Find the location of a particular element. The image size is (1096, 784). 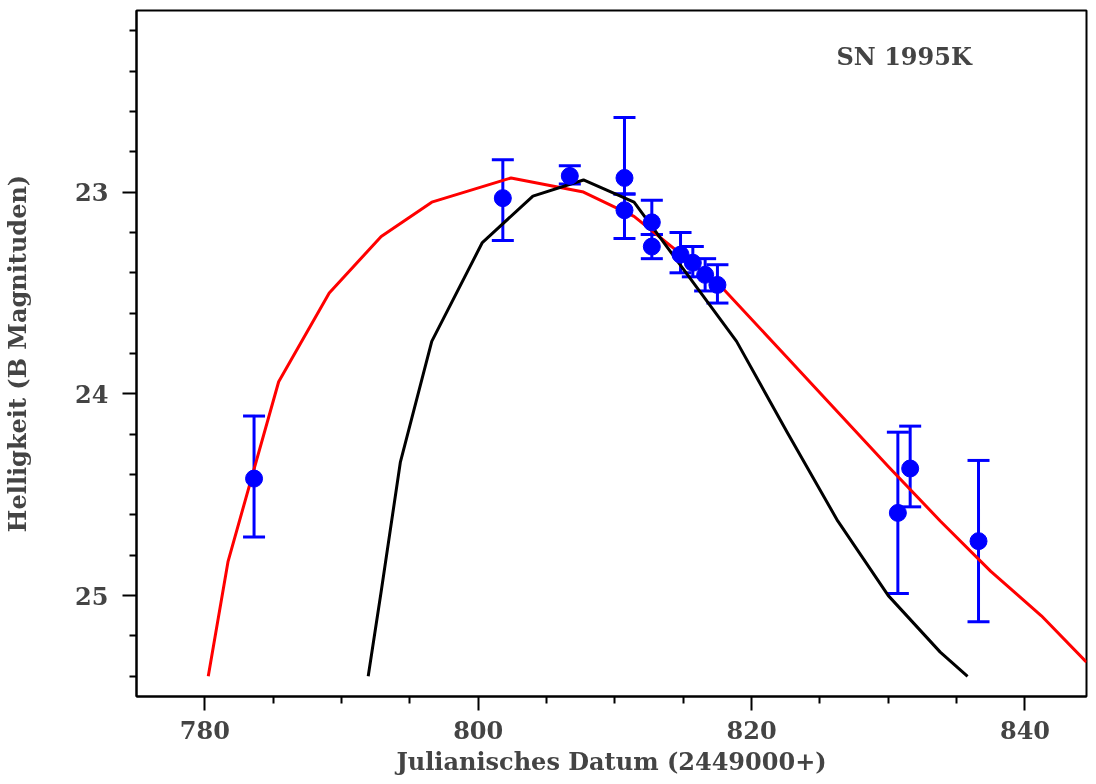

y-tick-label: 25 is located at coordinates (92, 596).